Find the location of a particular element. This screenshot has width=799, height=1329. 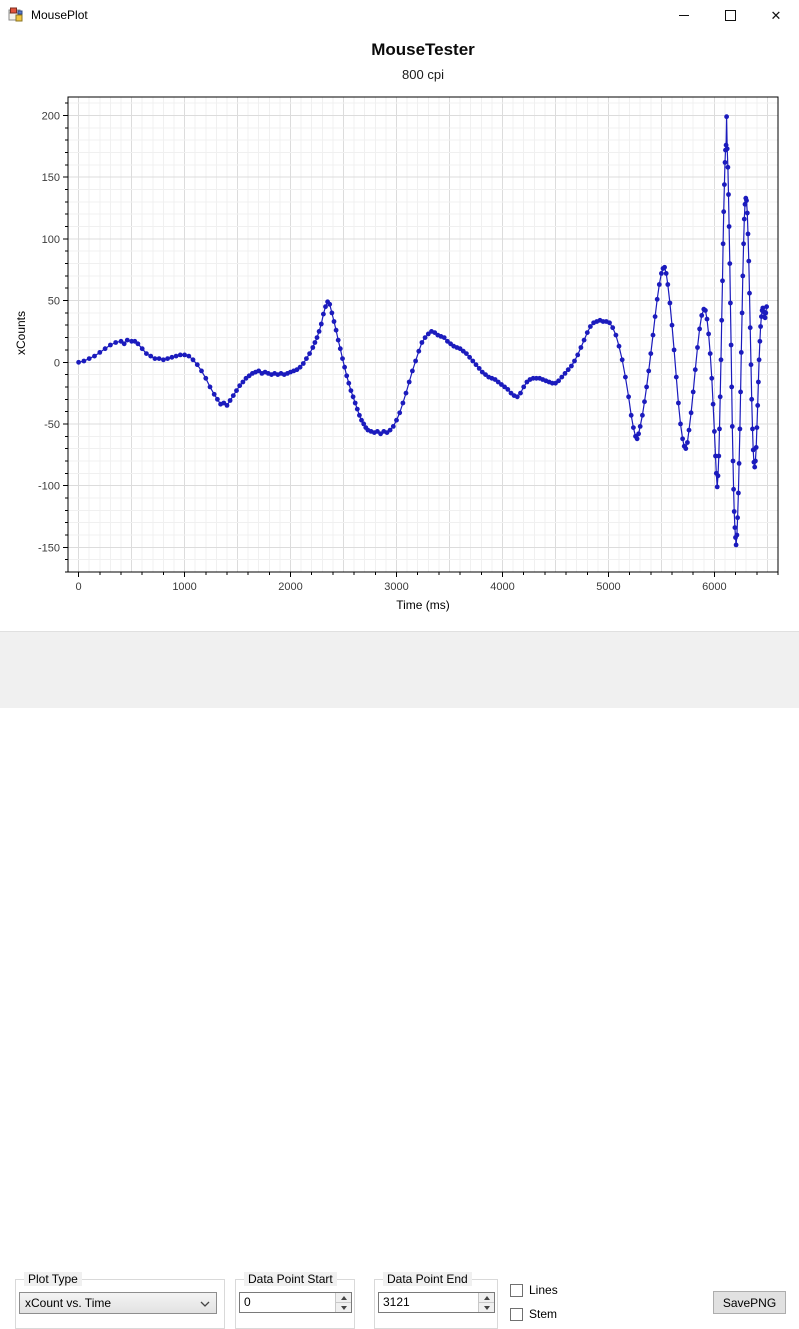

stem-checkbox-label: Stem is located at coordinates (543, 1314).